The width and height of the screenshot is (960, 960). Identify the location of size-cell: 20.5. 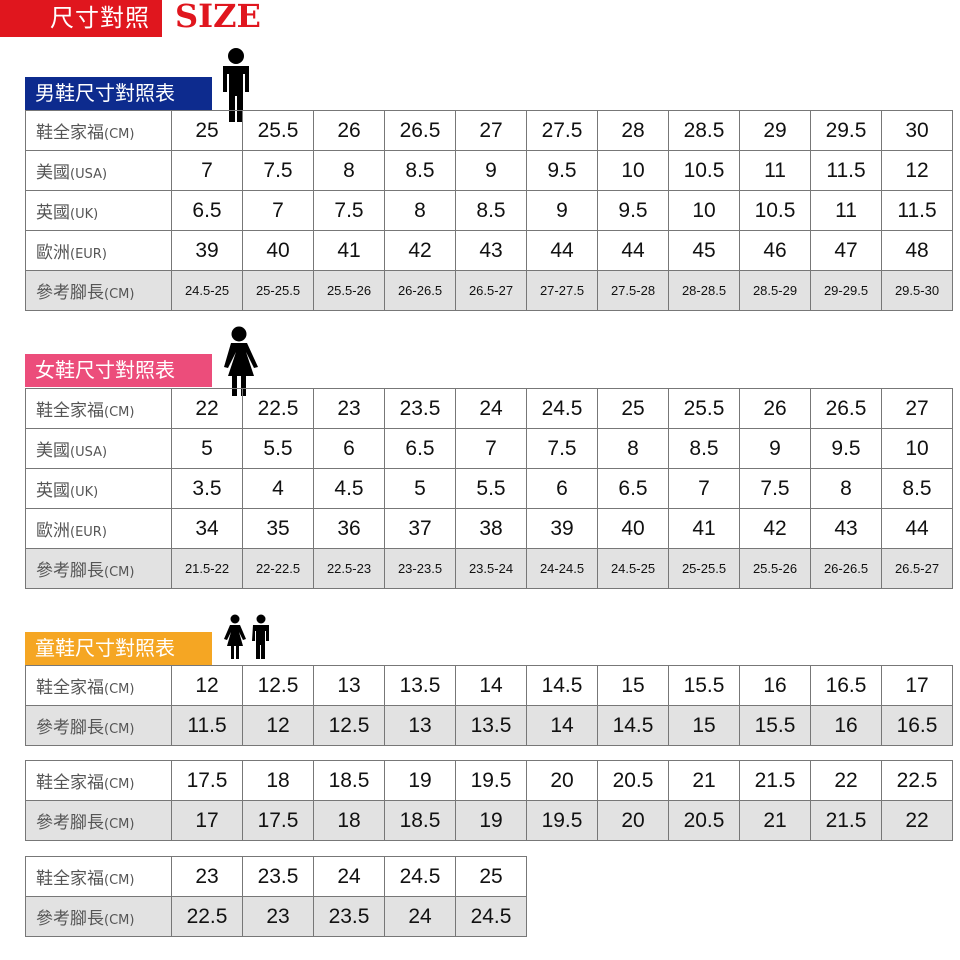
(633, 780).